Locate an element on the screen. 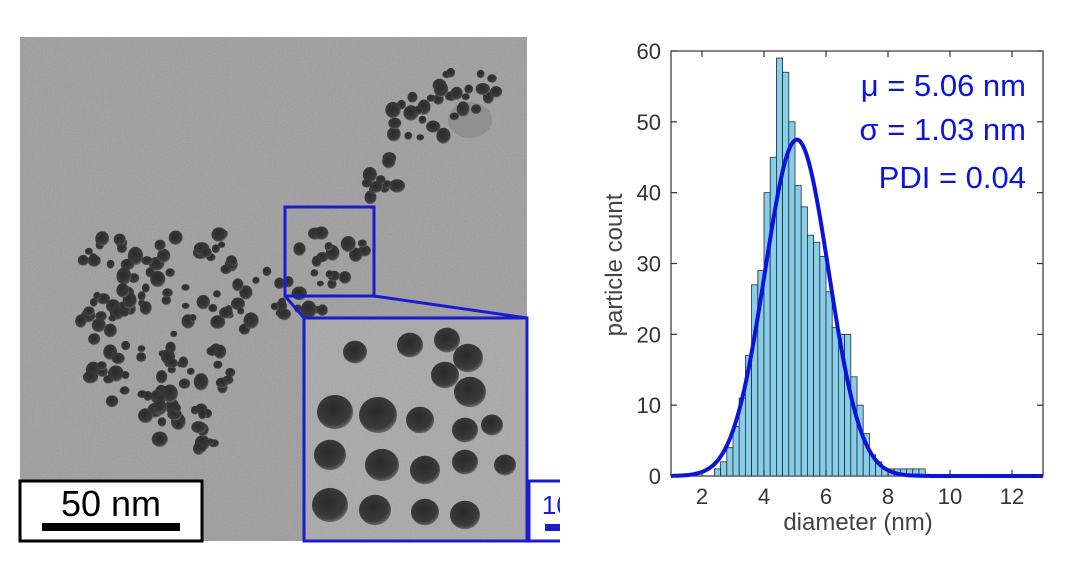 This screenshot has width=1068, height=580. y-tick-label: 20 is located at coordinates (649, 334).